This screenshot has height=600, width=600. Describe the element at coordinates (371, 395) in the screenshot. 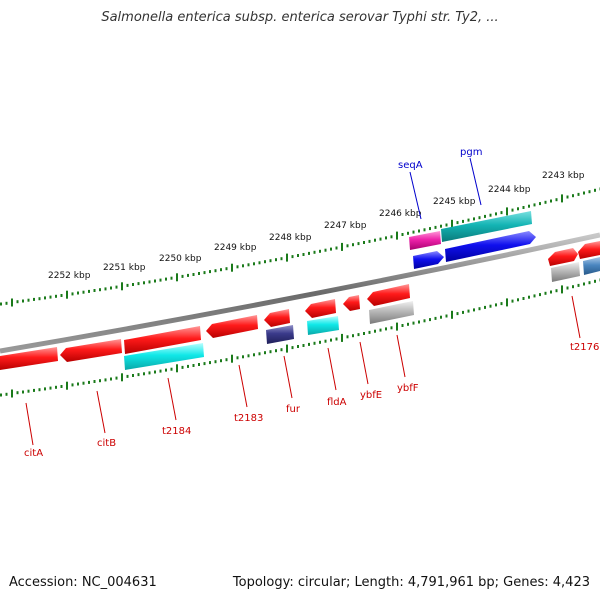

I see `gene-label-ybfe: ybfE` at that location.